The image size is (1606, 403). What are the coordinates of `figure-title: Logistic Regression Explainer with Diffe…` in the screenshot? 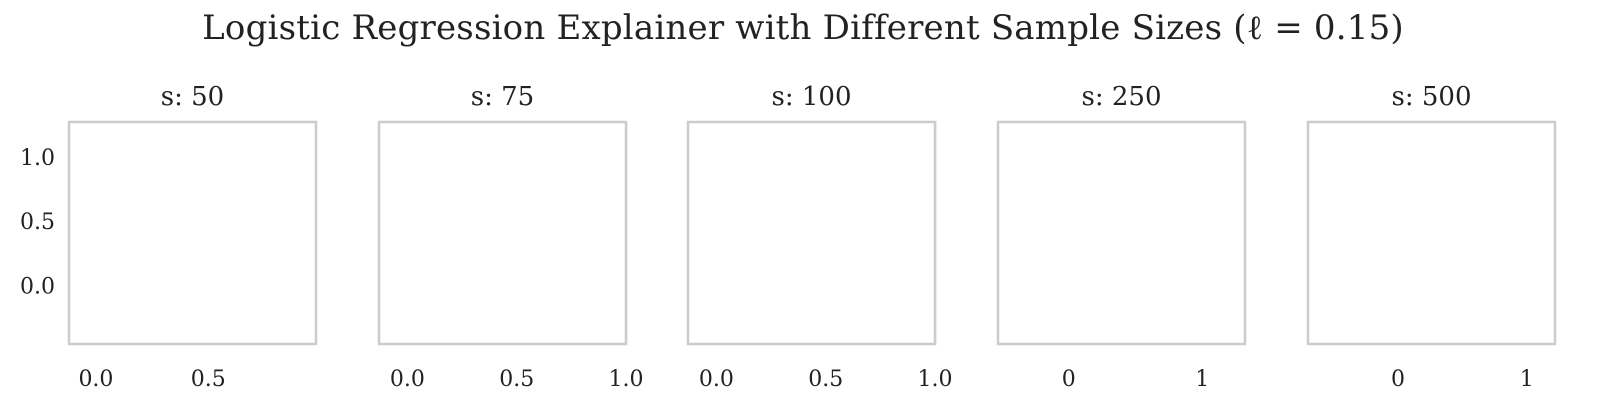 It's located at (803, 28).